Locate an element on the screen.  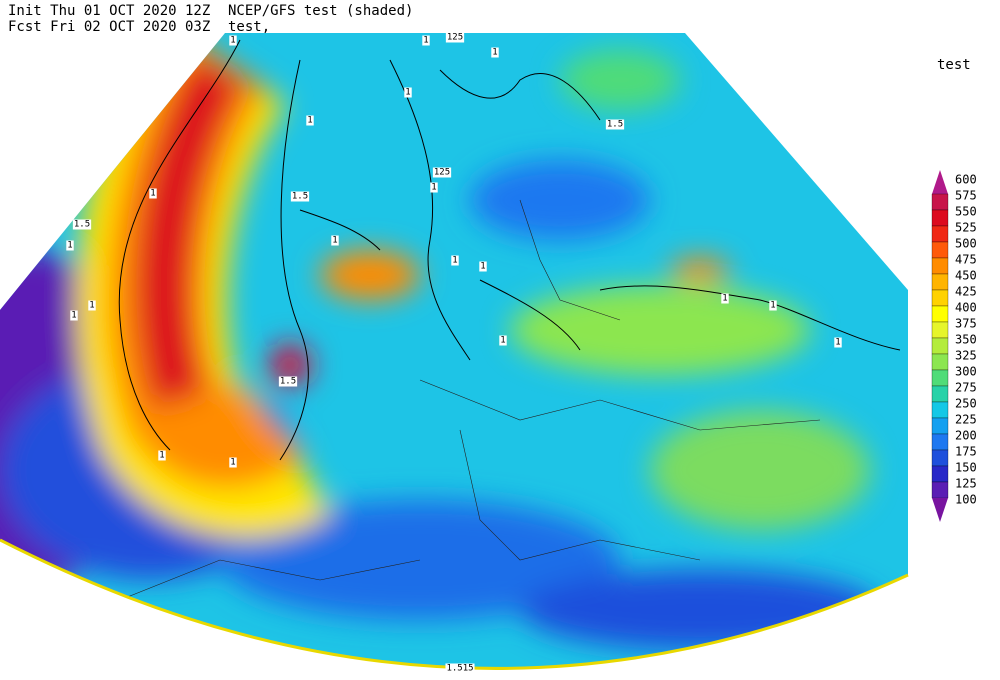
colorbar-label: 175 is located at coordinates (966, 452).